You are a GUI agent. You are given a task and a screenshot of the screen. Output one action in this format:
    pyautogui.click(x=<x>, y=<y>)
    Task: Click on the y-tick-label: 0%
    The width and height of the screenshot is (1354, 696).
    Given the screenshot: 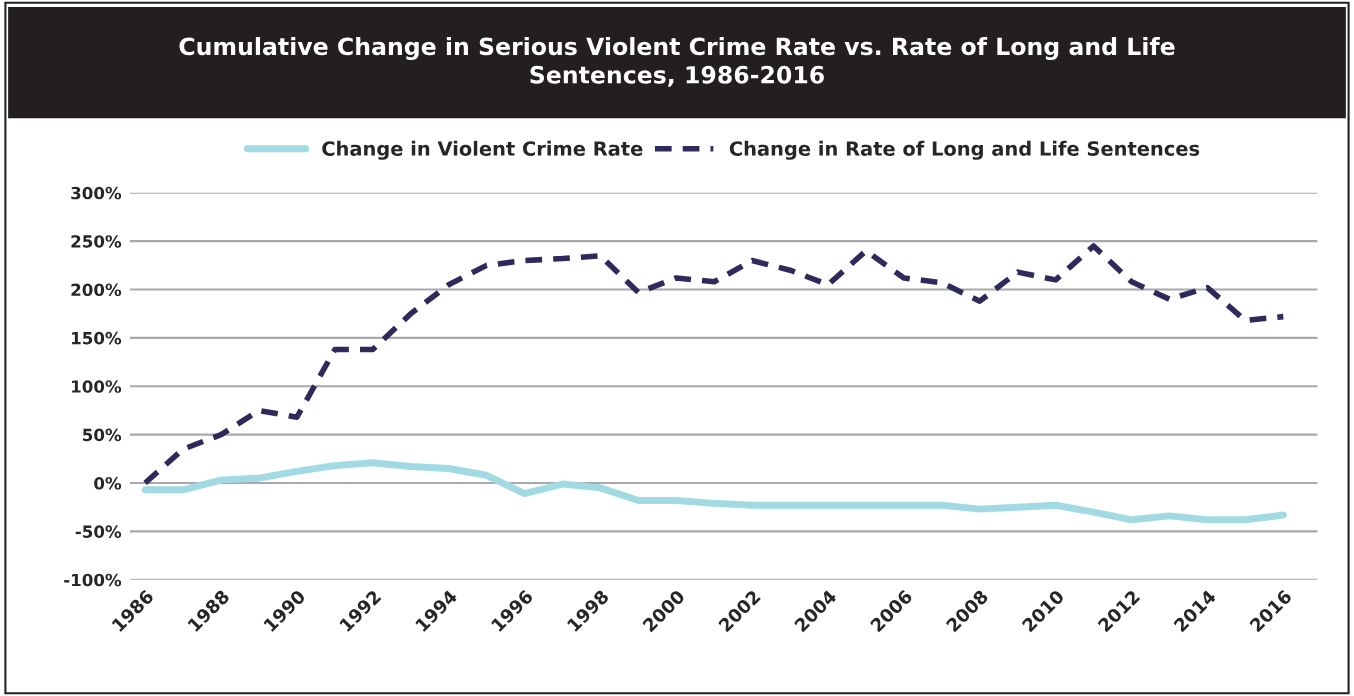 What is the action you would take?
    pyautogui.click(x=108, y=483)
    